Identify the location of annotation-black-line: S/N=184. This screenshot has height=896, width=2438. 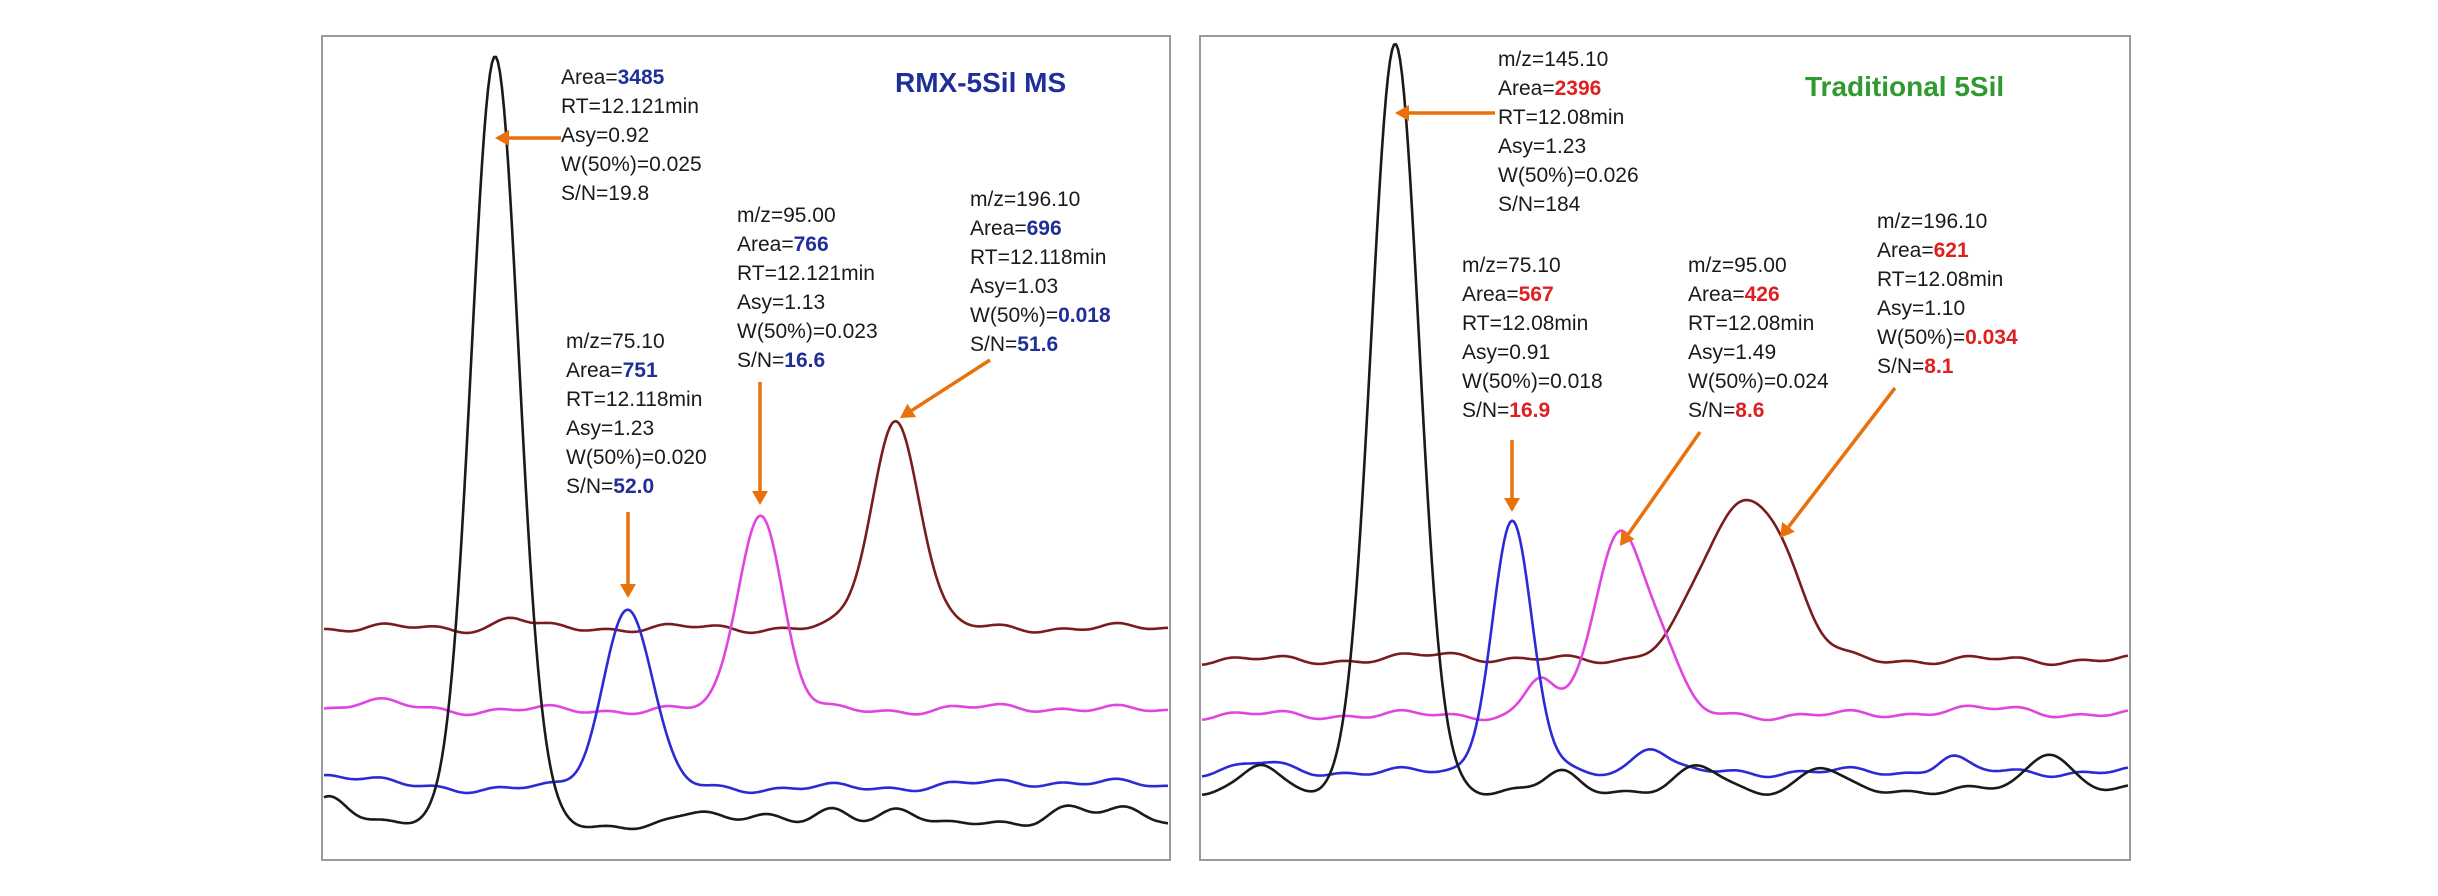
(1539, 204).